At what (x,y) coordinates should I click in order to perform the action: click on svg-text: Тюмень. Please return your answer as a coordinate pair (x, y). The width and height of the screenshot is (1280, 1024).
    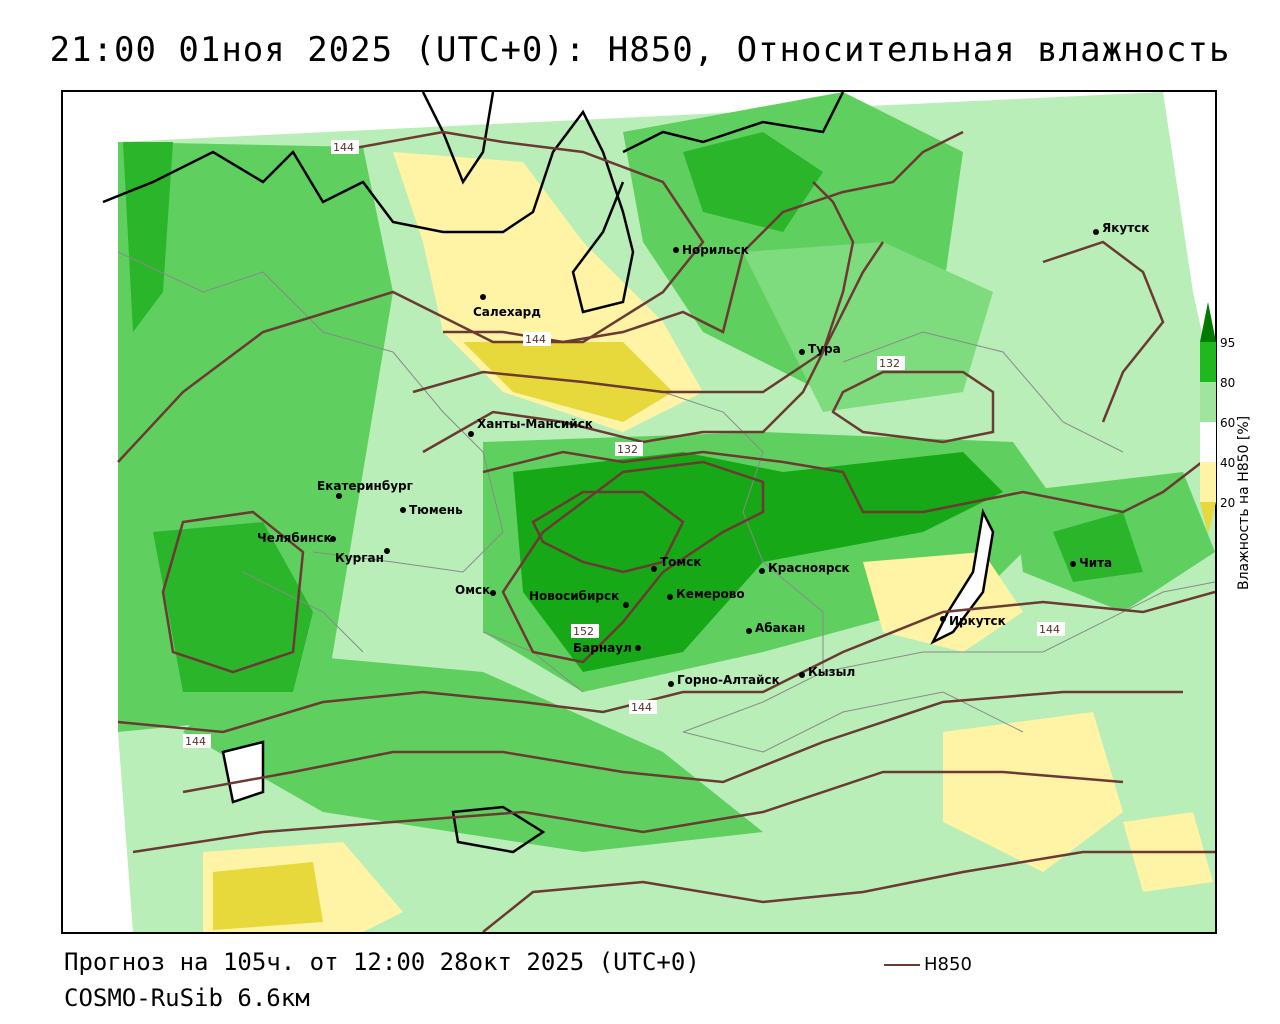
    Looking at the image, I should click on (436, 510).